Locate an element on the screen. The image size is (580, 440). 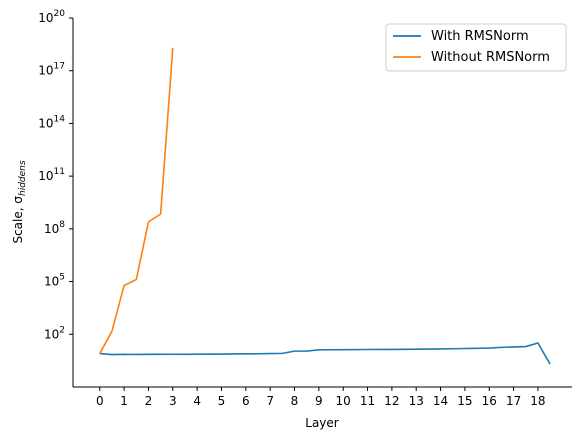
y-tick-label: 10² is located at coordinates (54, 333).